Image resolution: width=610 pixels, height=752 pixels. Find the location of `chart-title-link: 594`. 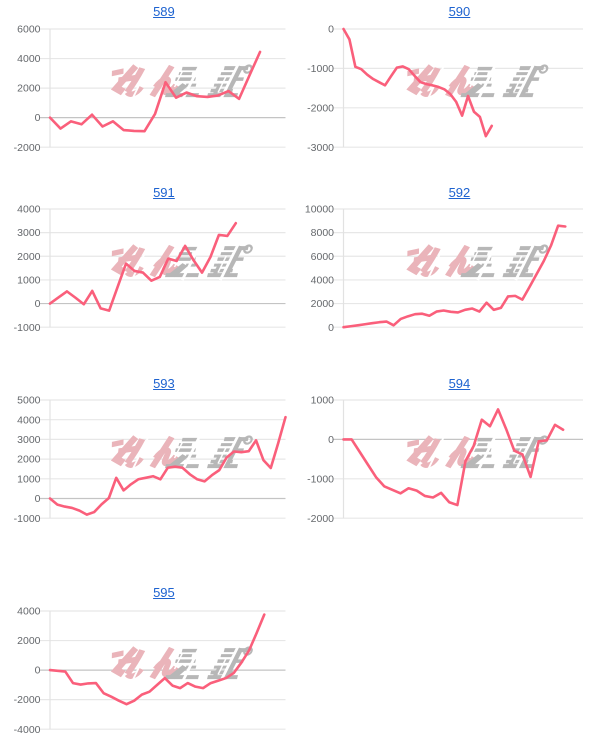

chart-title-link: 594 is located at coordinates (459, 383).